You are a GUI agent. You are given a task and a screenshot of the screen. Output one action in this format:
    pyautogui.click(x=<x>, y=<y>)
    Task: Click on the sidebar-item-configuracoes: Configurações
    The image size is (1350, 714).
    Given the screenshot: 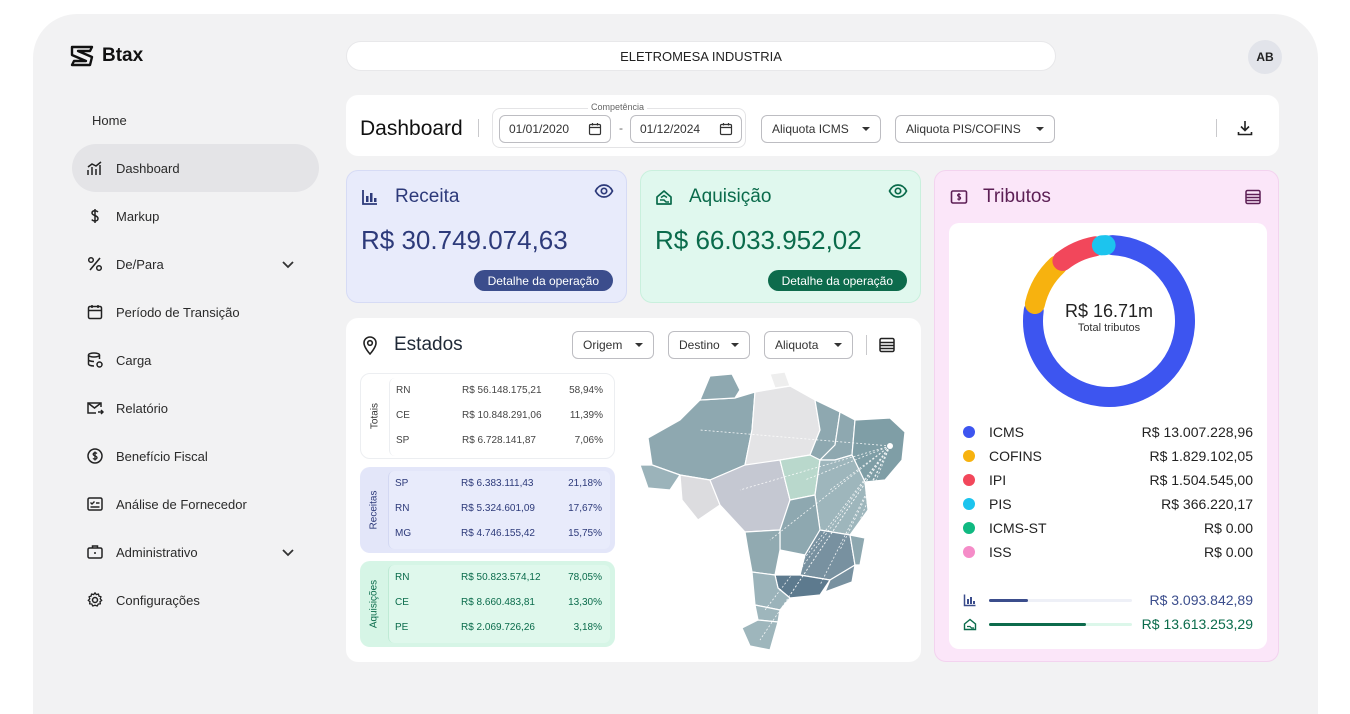 What is the action you would take?
    pyautogui.click(x=195, y=600)
    